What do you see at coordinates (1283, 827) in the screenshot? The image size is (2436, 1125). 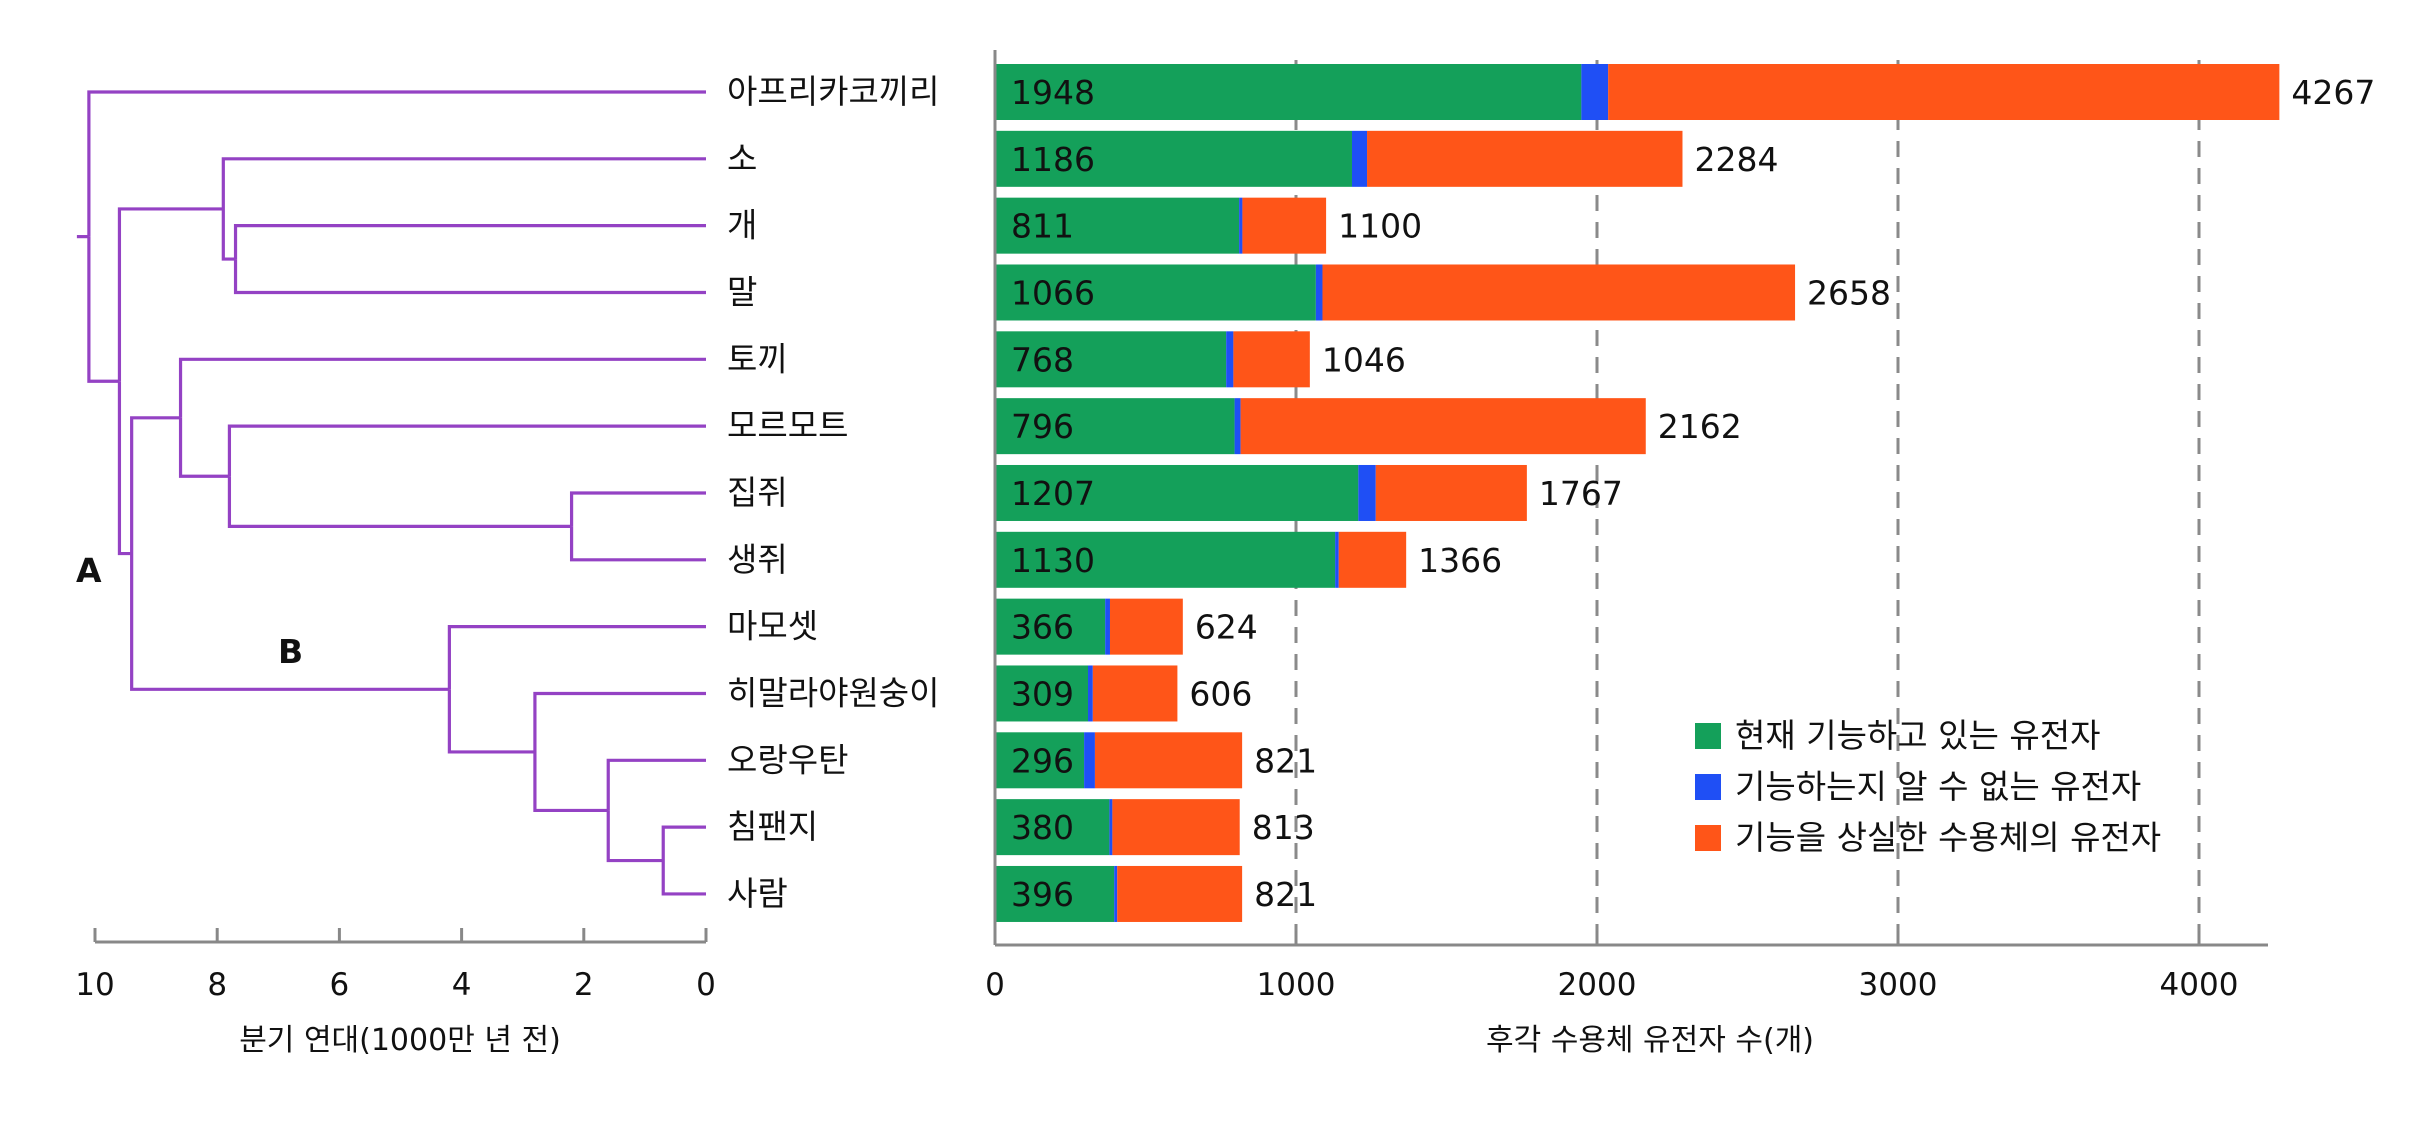 I see `total-count-label: 813` at bounding box center [1283, 827].